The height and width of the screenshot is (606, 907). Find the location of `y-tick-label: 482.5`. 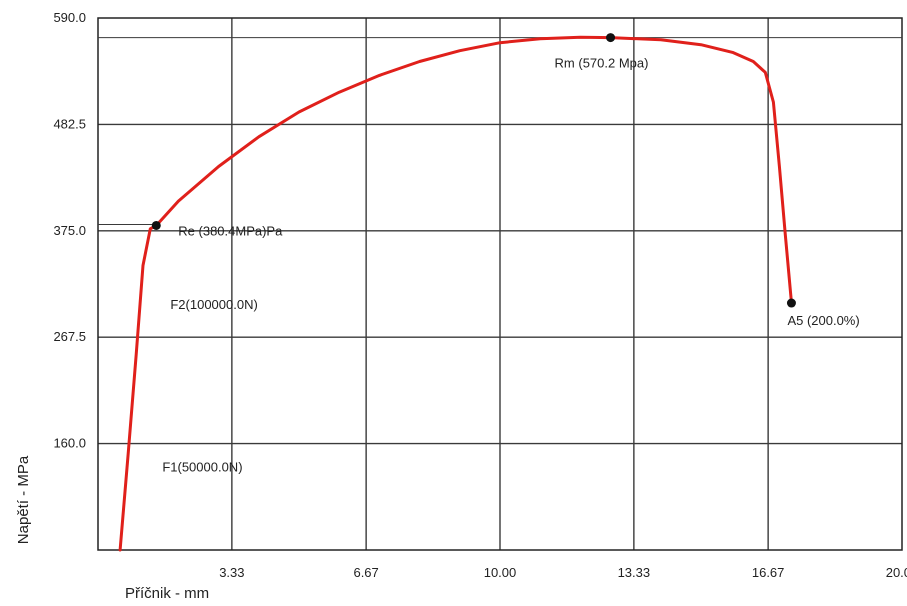

y-tick-label: 482.5 is located at coordinates (69, 123).